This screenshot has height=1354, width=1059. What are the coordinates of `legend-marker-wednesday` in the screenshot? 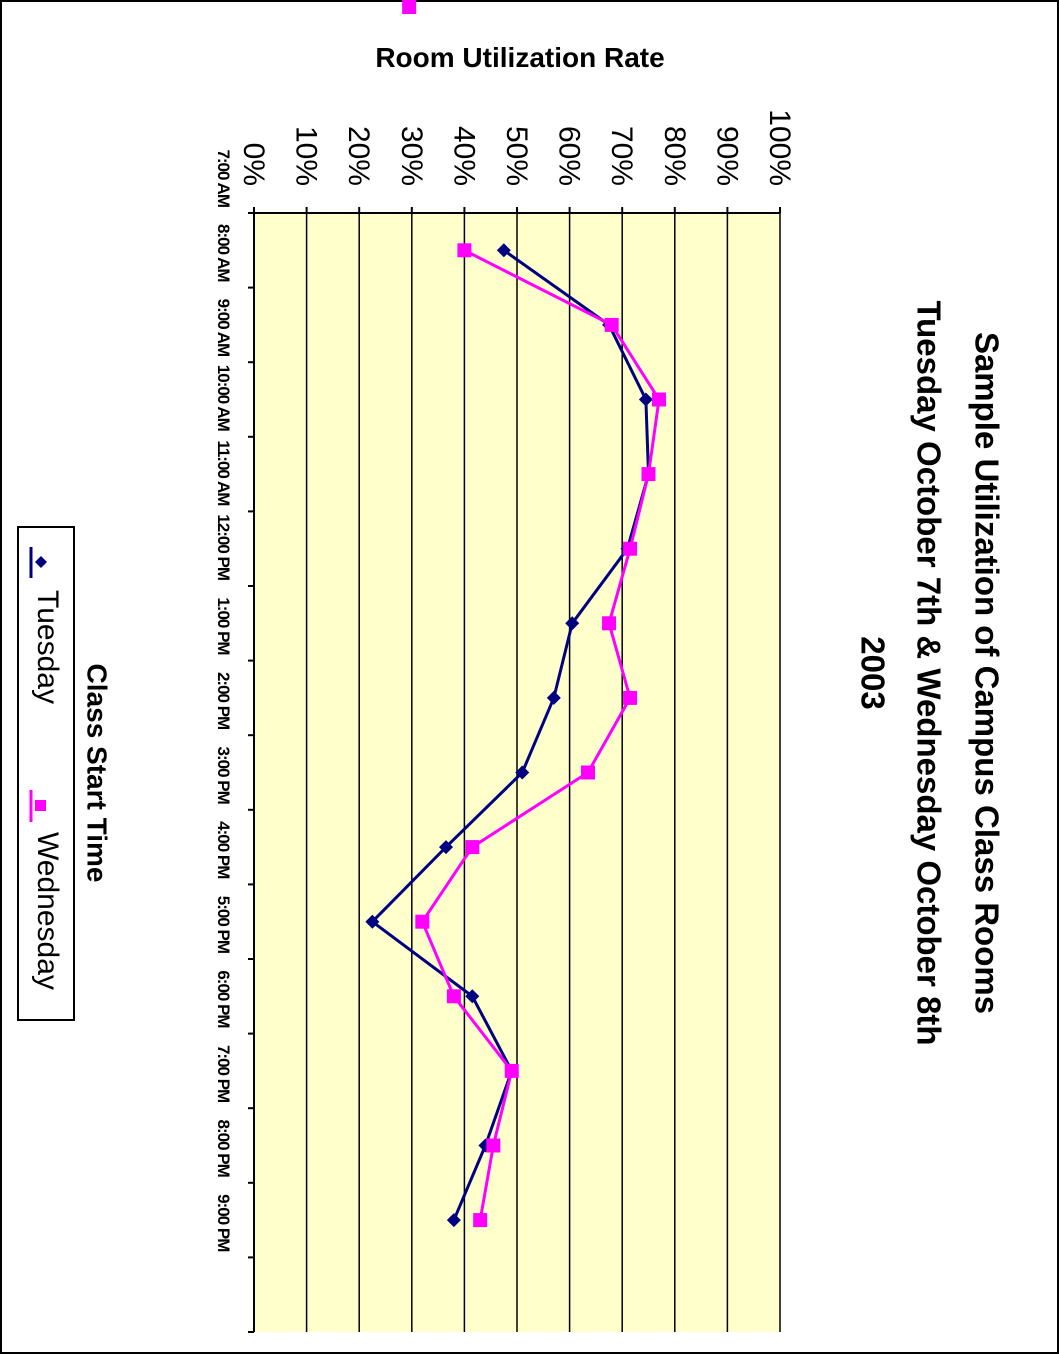 It's located at (40, 805).